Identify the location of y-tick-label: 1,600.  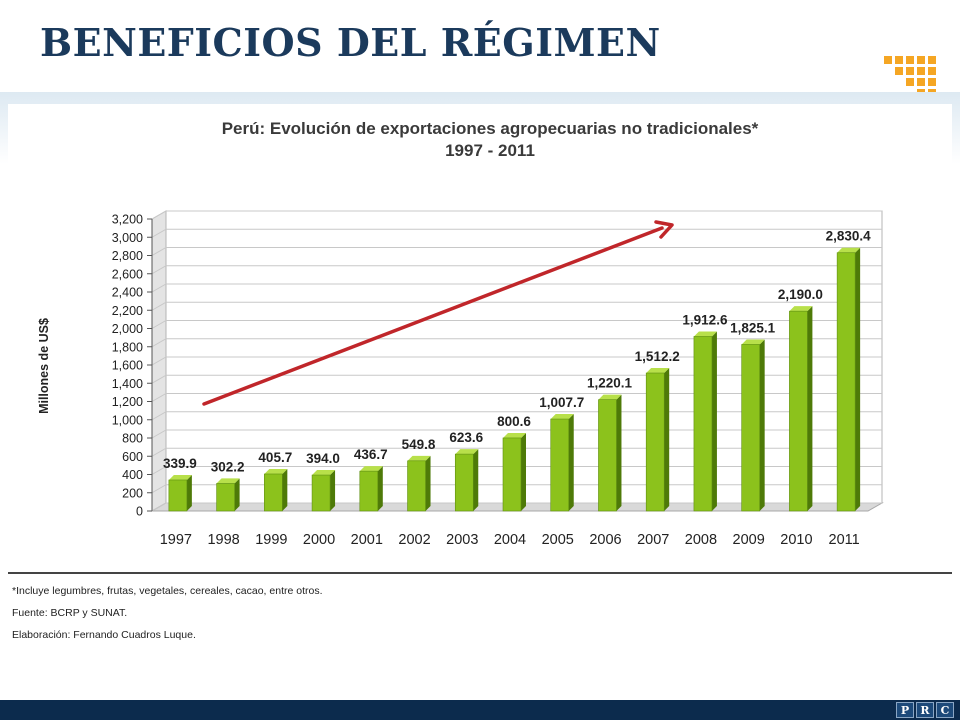
(127, 366).